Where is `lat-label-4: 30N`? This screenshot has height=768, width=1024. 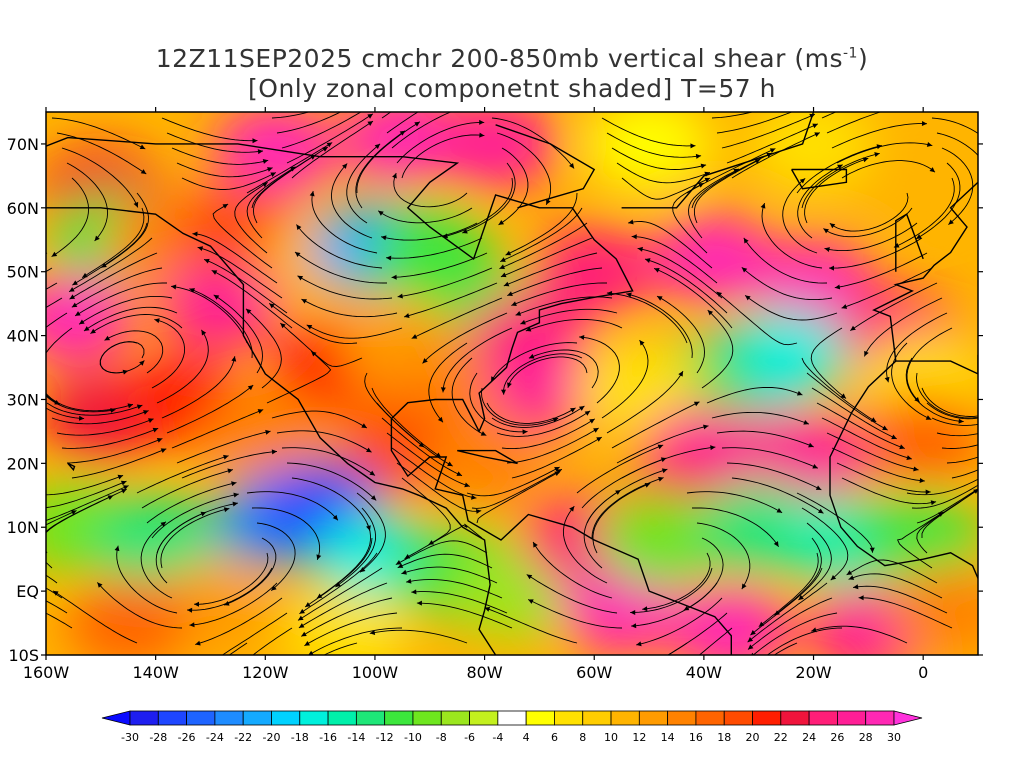
lat-label-4: 30N is located at coordinates (23, 399).